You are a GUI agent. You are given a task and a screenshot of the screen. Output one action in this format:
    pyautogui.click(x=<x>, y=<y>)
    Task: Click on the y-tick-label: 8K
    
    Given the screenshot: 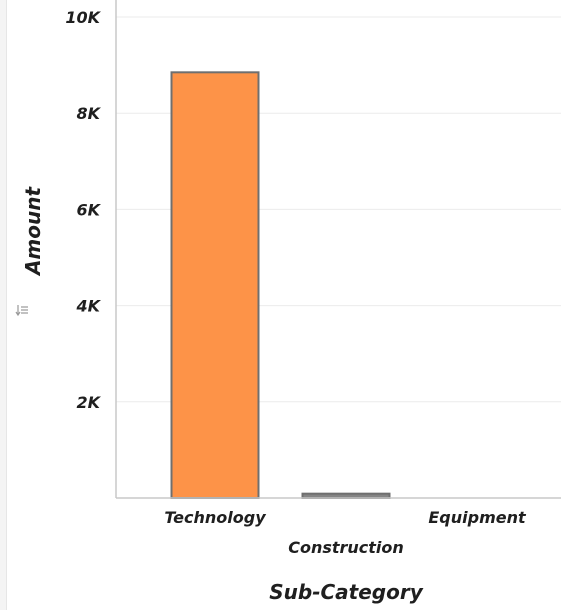 What is the action you would take?
    pyautogui.click(x=88, y=113)
    